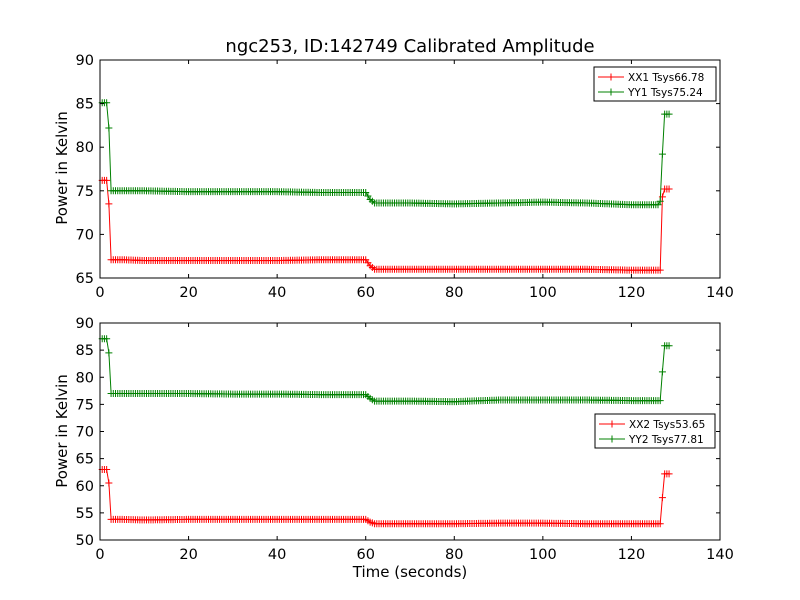 Image resolution: width=800 pixels, height=600 pixels. What do you see at coordinates (667, 425) in the screenshot?
I see `legend-label: XX2 Tsys53.65` at bounding box center [667, 425].